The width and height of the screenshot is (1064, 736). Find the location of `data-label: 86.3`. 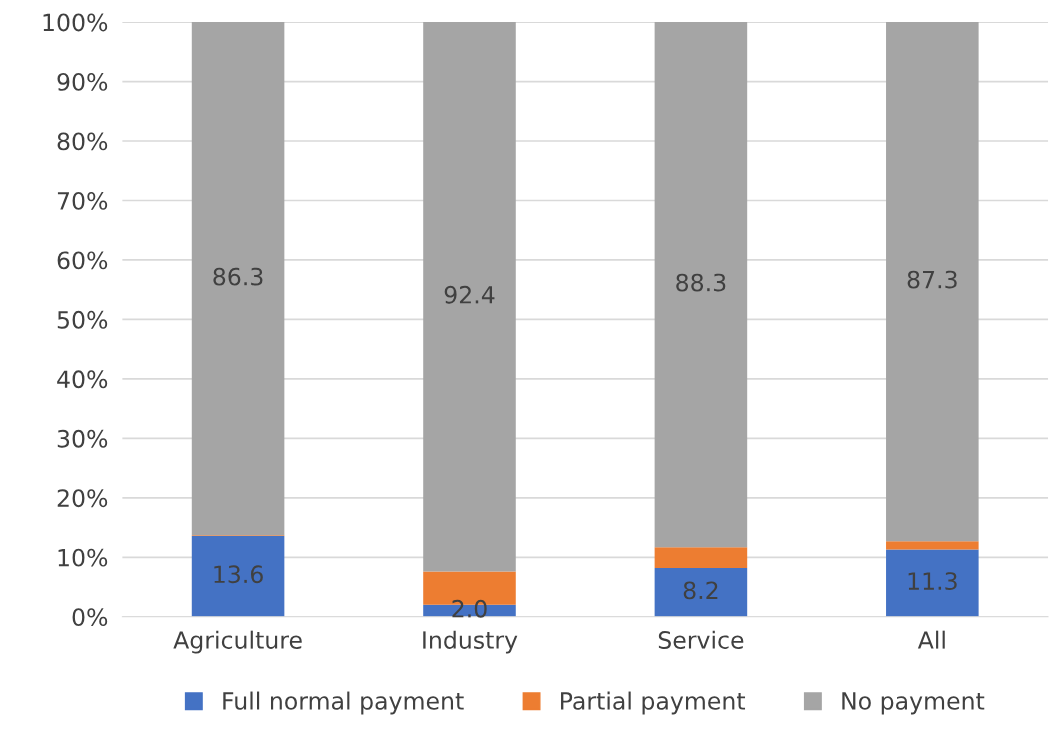

data-label: 86.3 is located at coordinates (238, 276).